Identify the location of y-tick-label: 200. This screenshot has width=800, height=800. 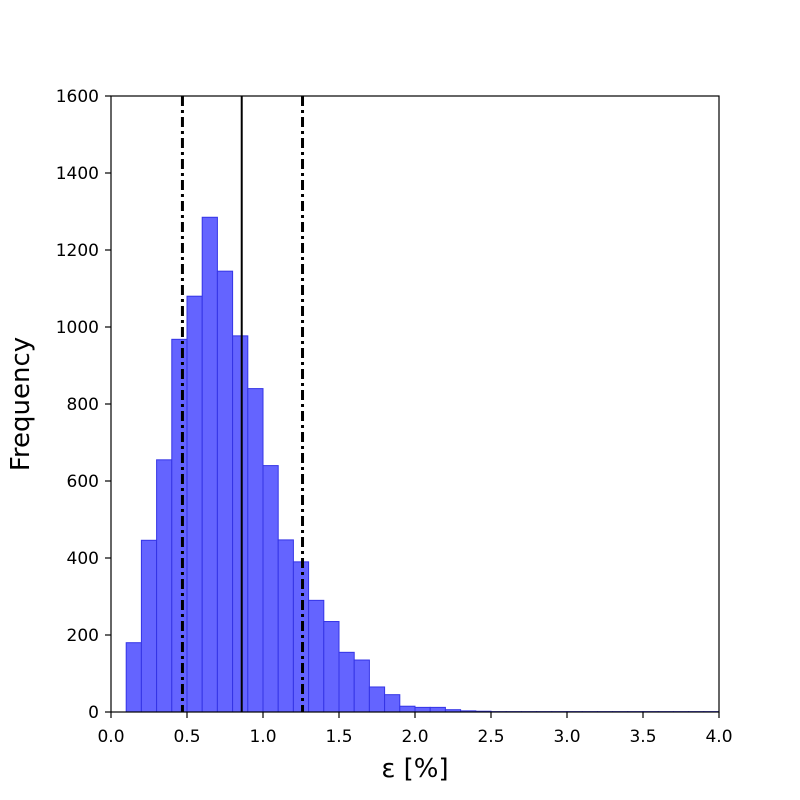
(83, 636).